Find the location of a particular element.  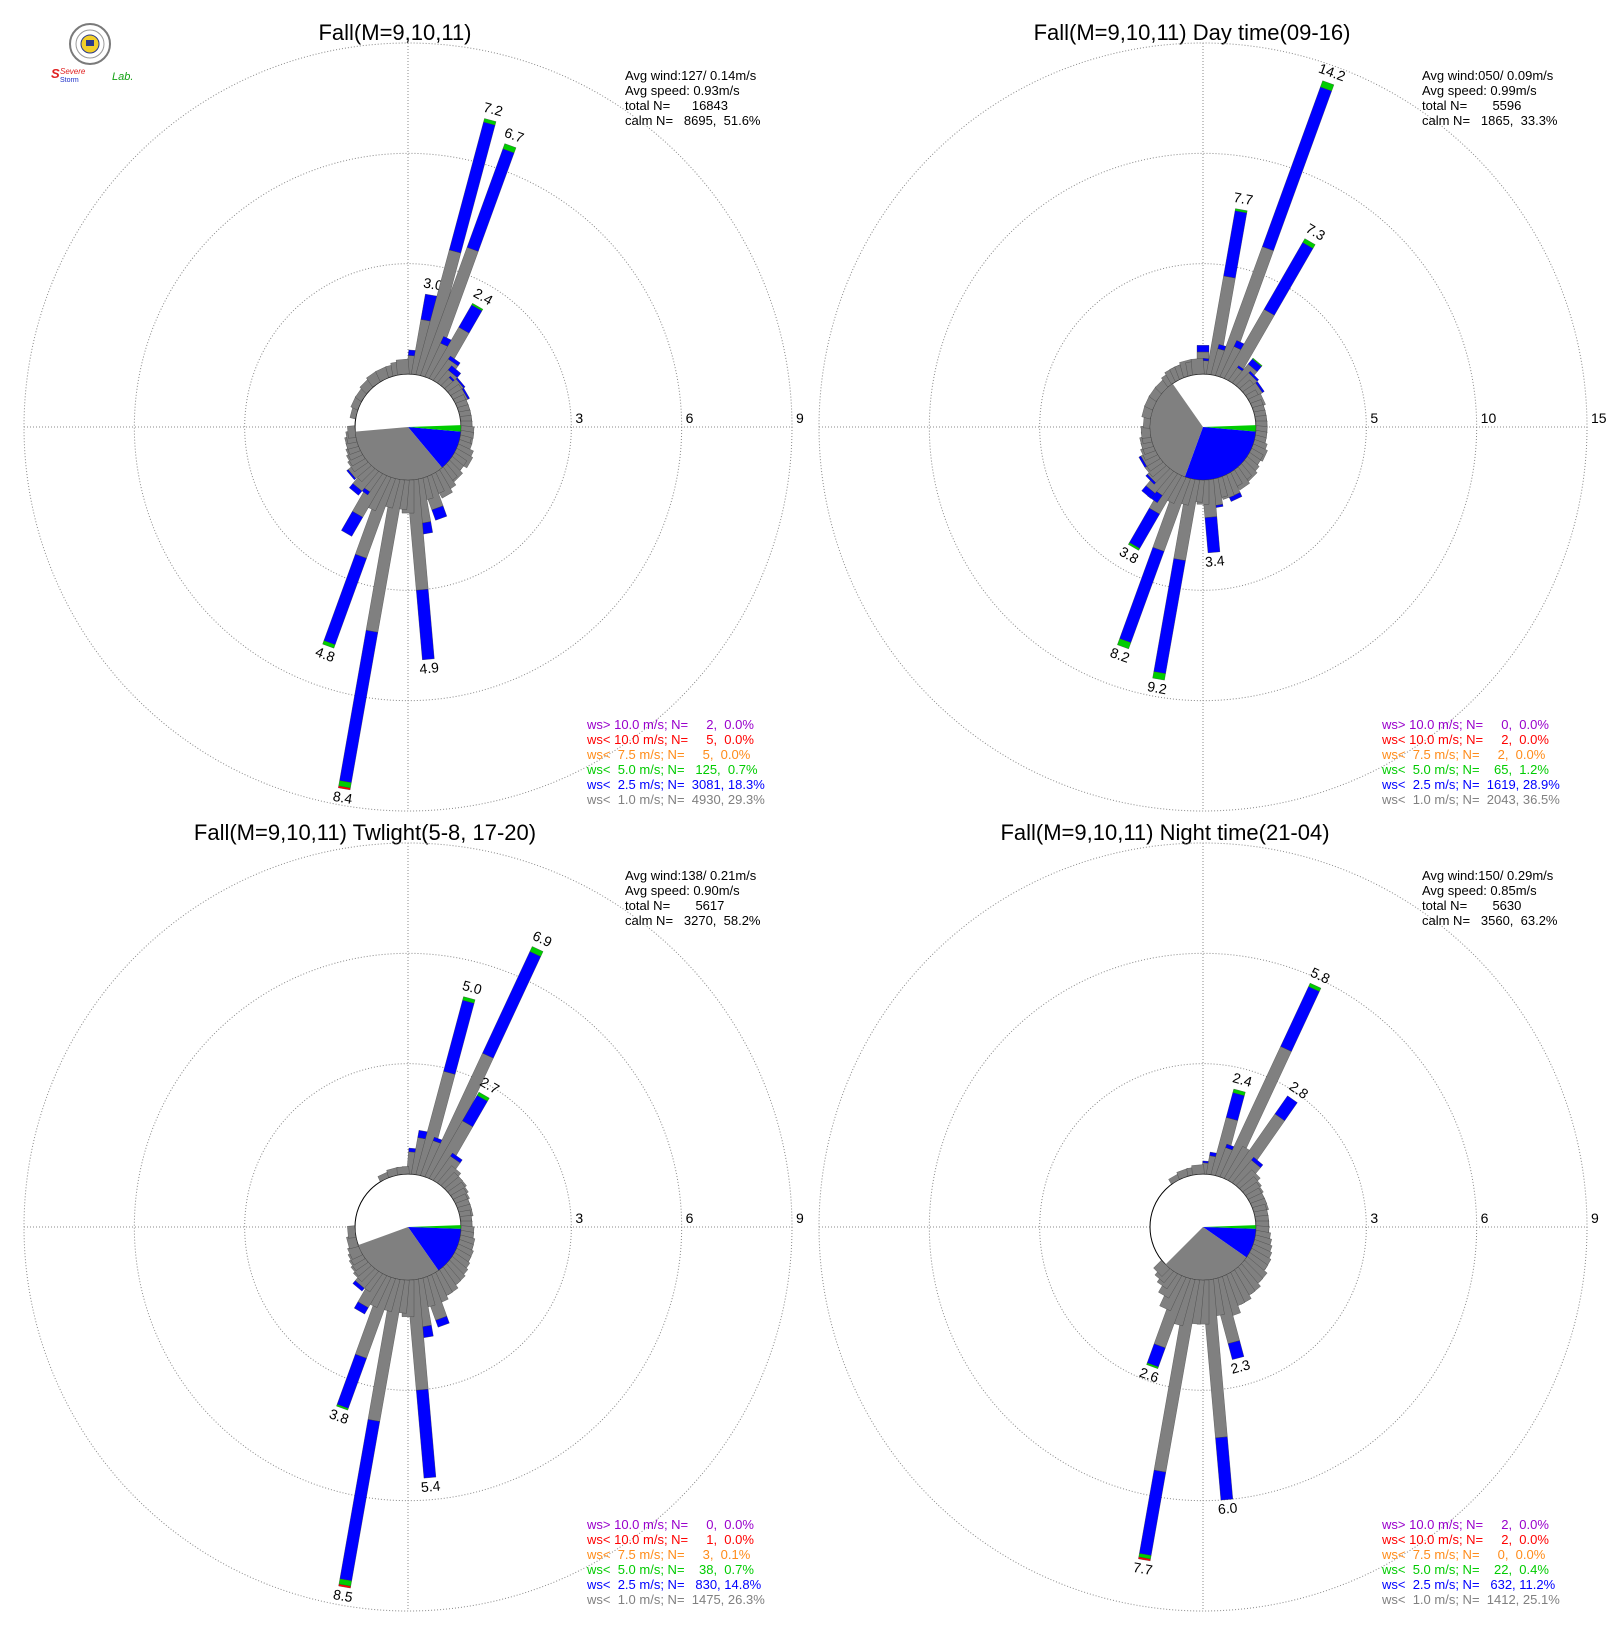

stats-line: total N= 5617 is located at coordinates (674, 905).